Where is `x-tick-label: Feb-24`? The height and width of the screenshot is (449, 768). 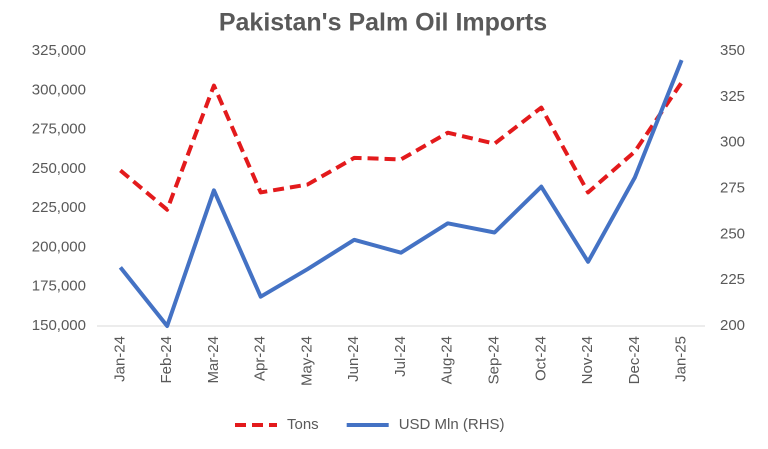
x-tick-label: Feb-24 is located at coordinates (166, 360).